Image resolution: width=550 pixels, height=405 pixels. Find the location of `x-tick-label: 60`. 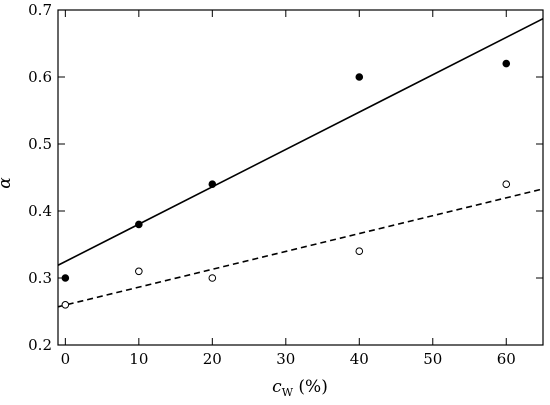

x-tick-label: 60 is located at coordinates (506, 359).